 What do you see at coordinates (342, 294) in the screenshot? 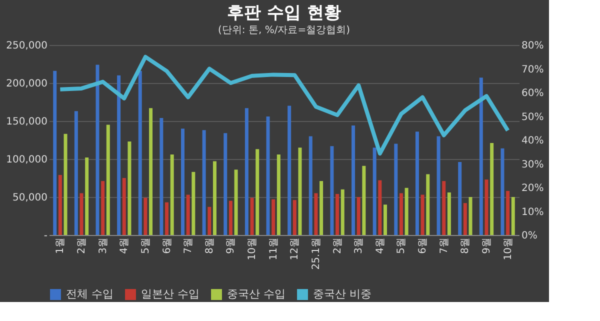
I see `legend-label: 중국산 비중` at bounding box center [342, 294].